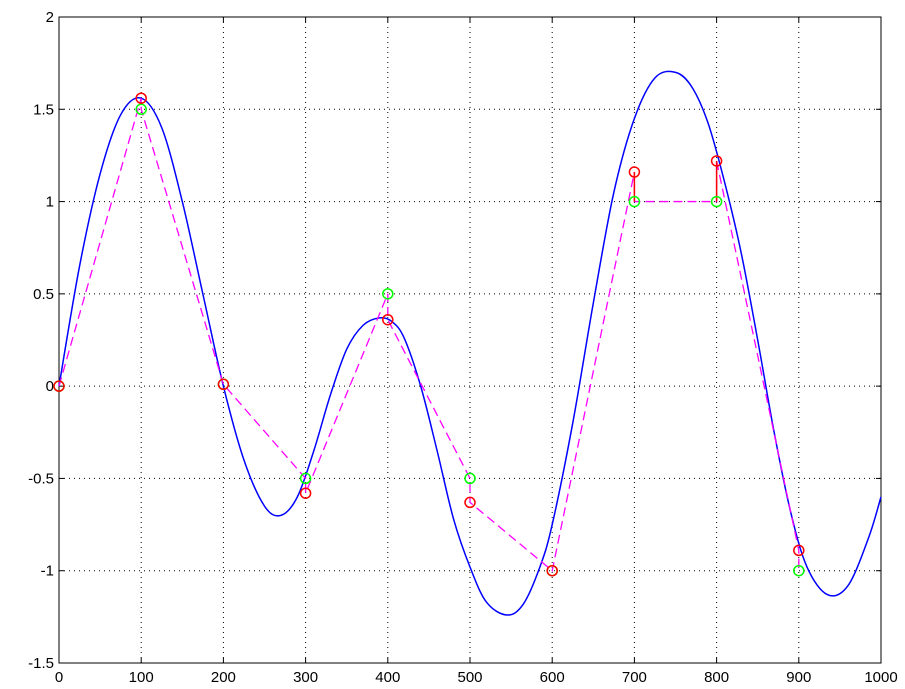 The height and width of the screenshot is (689, 905). Describe the element at coordinates (47, 571) in the screenshot. I see `y-tick-label: -1` at that location.